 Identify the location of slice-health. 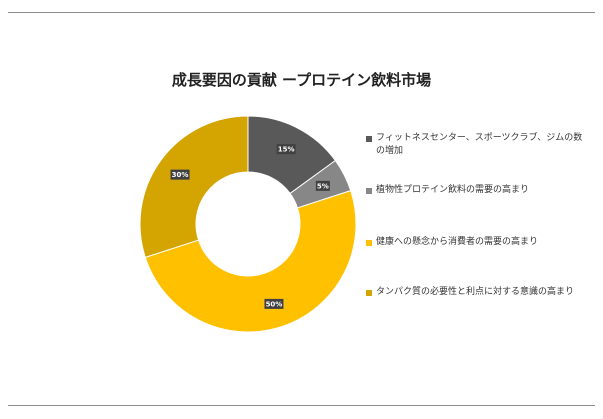
(250, 261).